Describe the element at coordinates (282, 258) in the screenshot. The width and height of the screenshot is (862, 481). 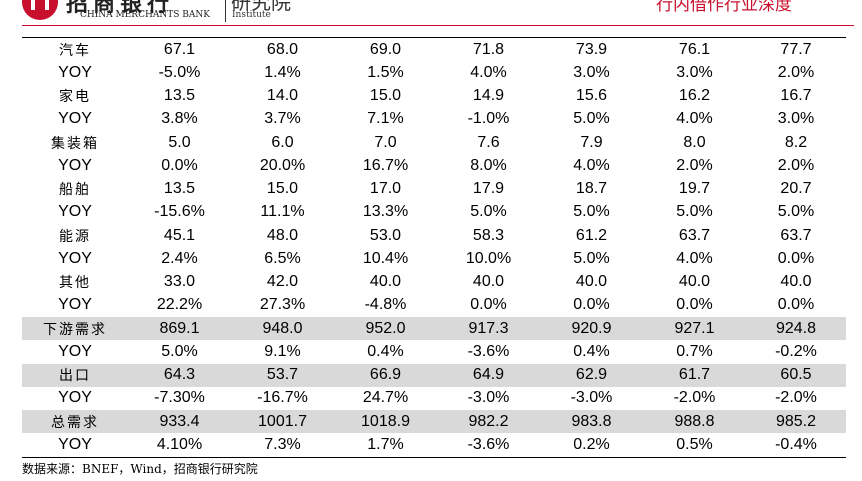
I see `table-cell: 6.5%` at that location.